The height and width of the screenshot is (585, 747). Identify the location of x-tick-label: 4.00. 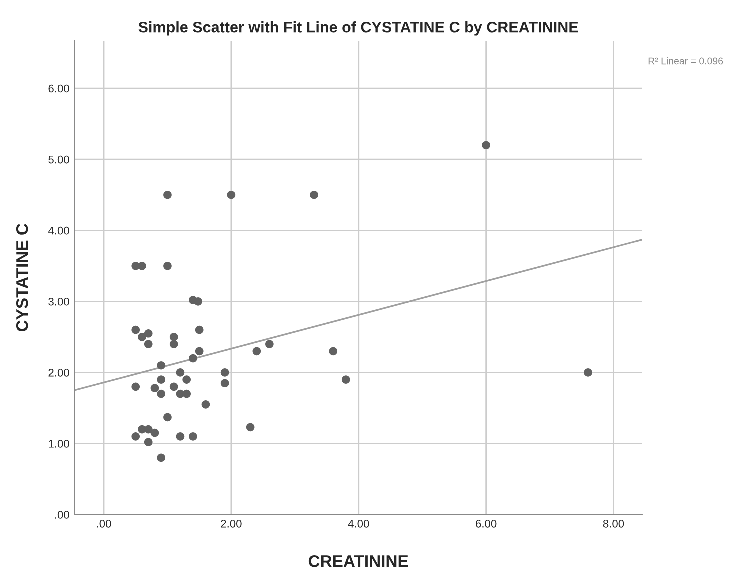
(359, 524).